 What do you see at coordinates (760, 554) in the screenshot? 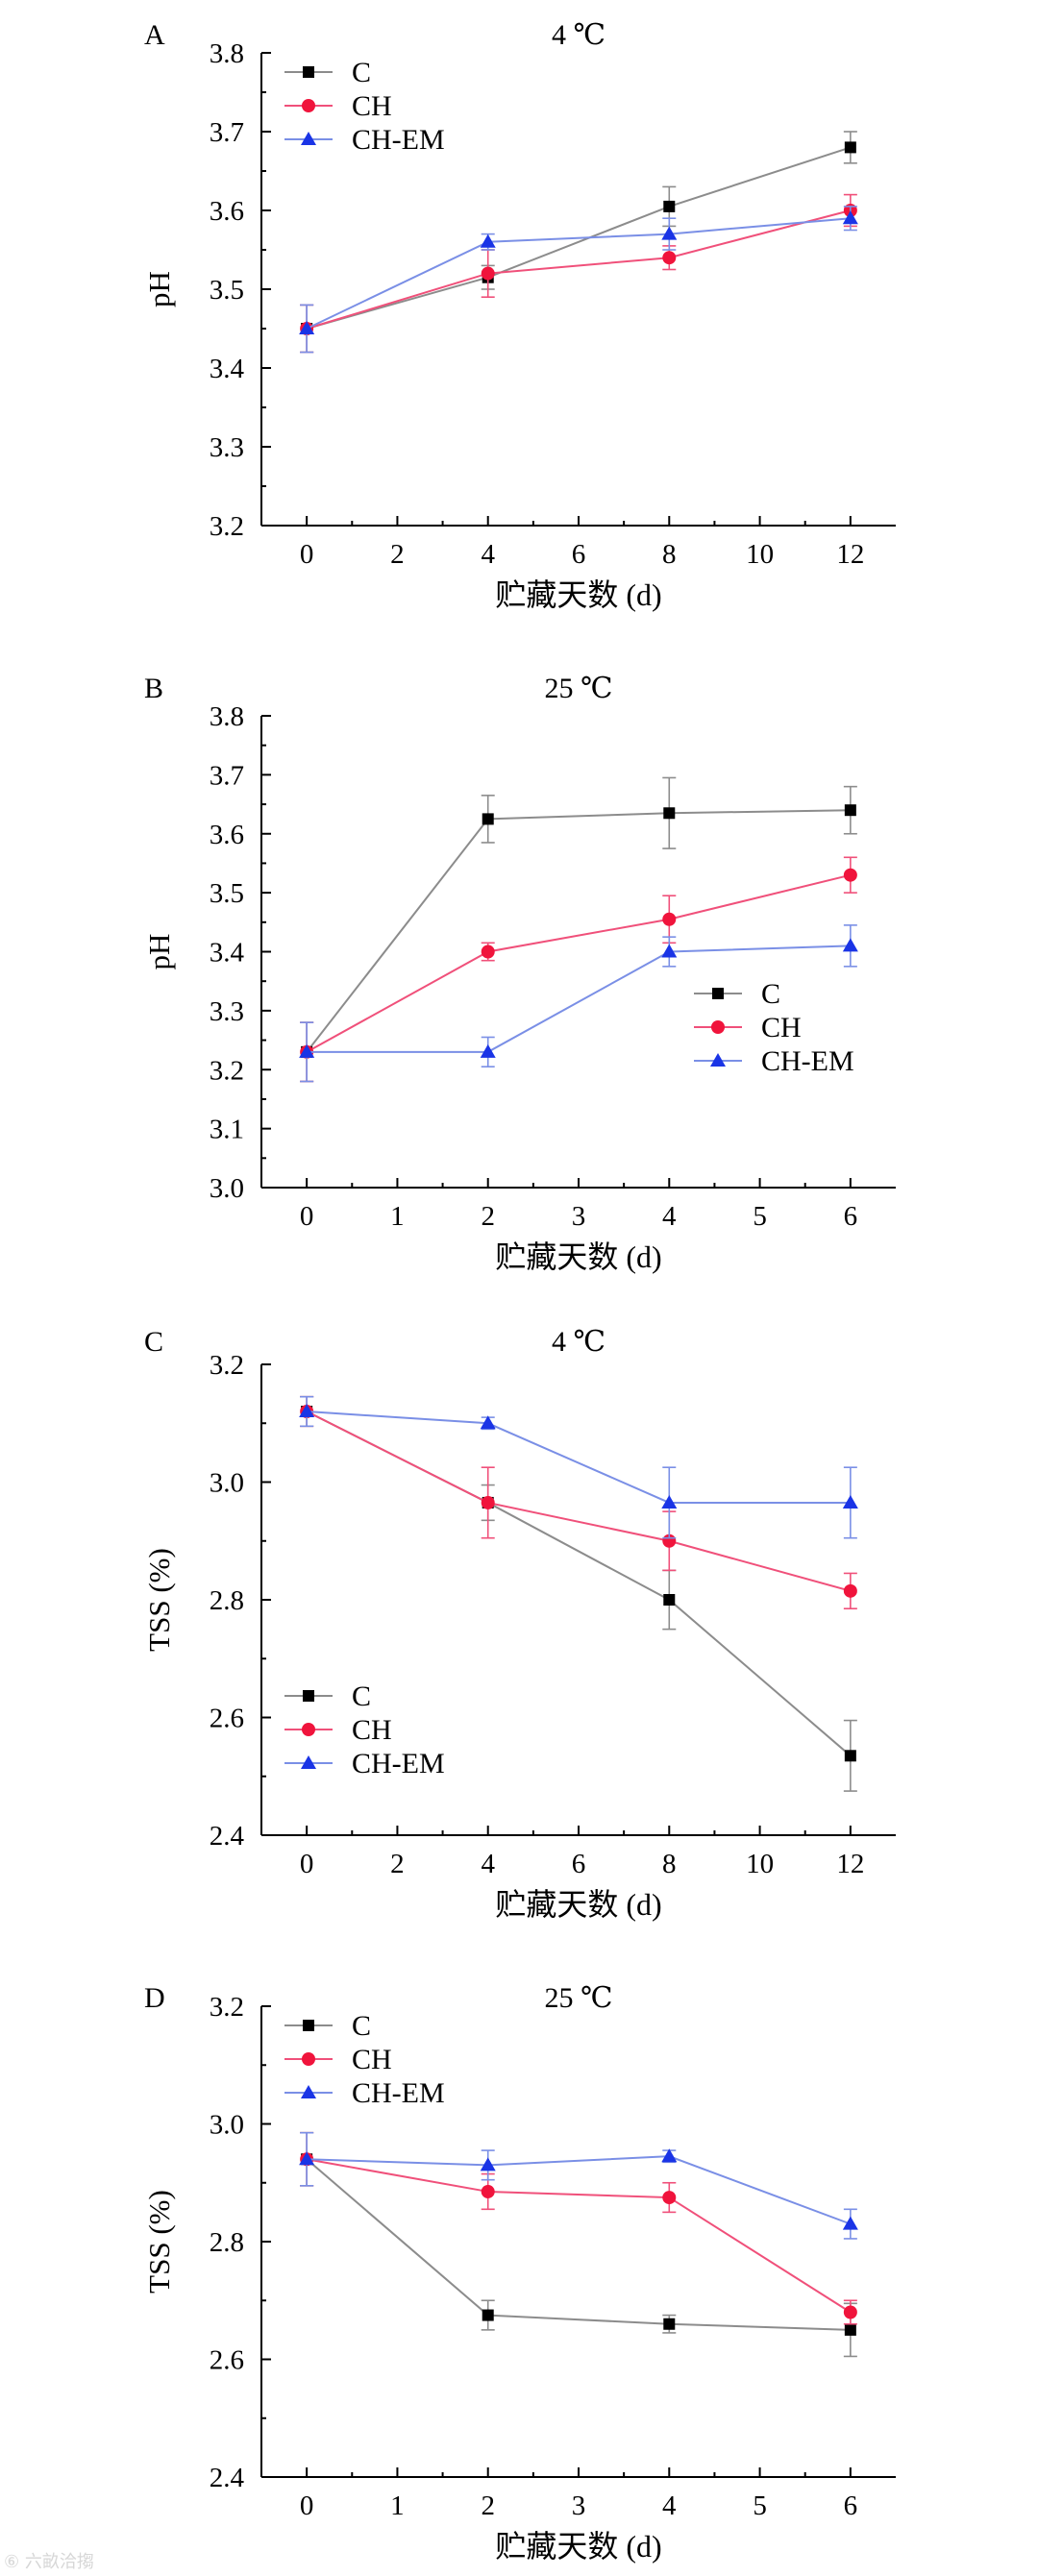
I see `x-tick-label: 10` at bounding box center [760, 554].